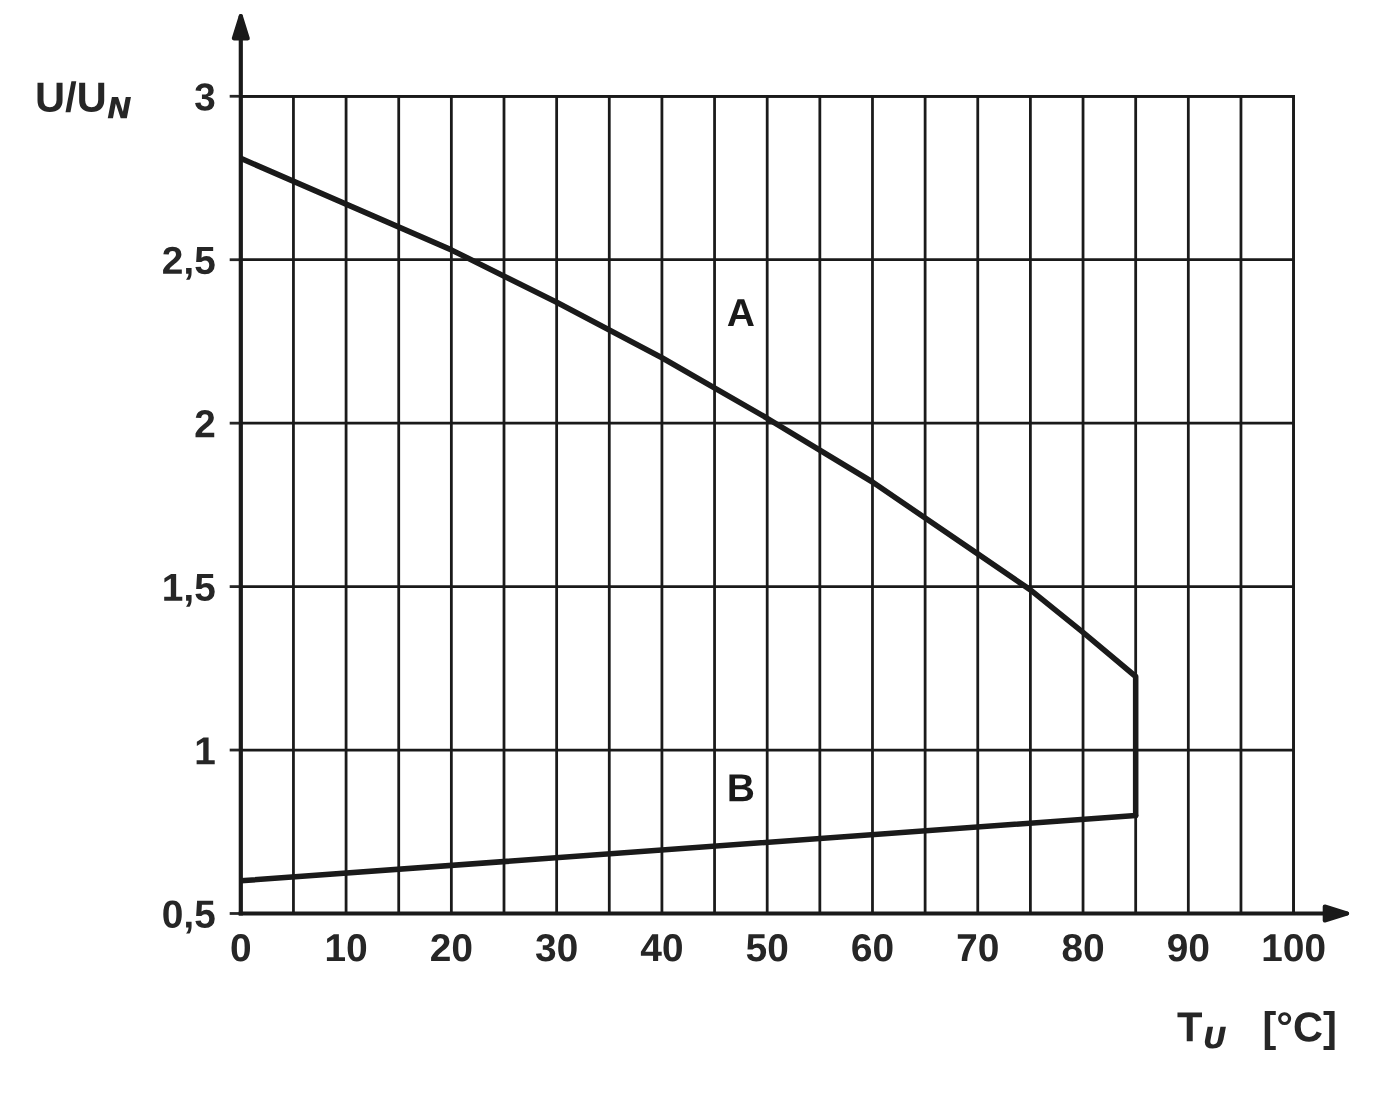 Image resolution: width=1400 pixels, height=1094 pixels. What do you see at coordinates (84, 100) in the screenshot?
I see `y-axis-title: U/U$_{N}$` at bounding box center [84, 100].